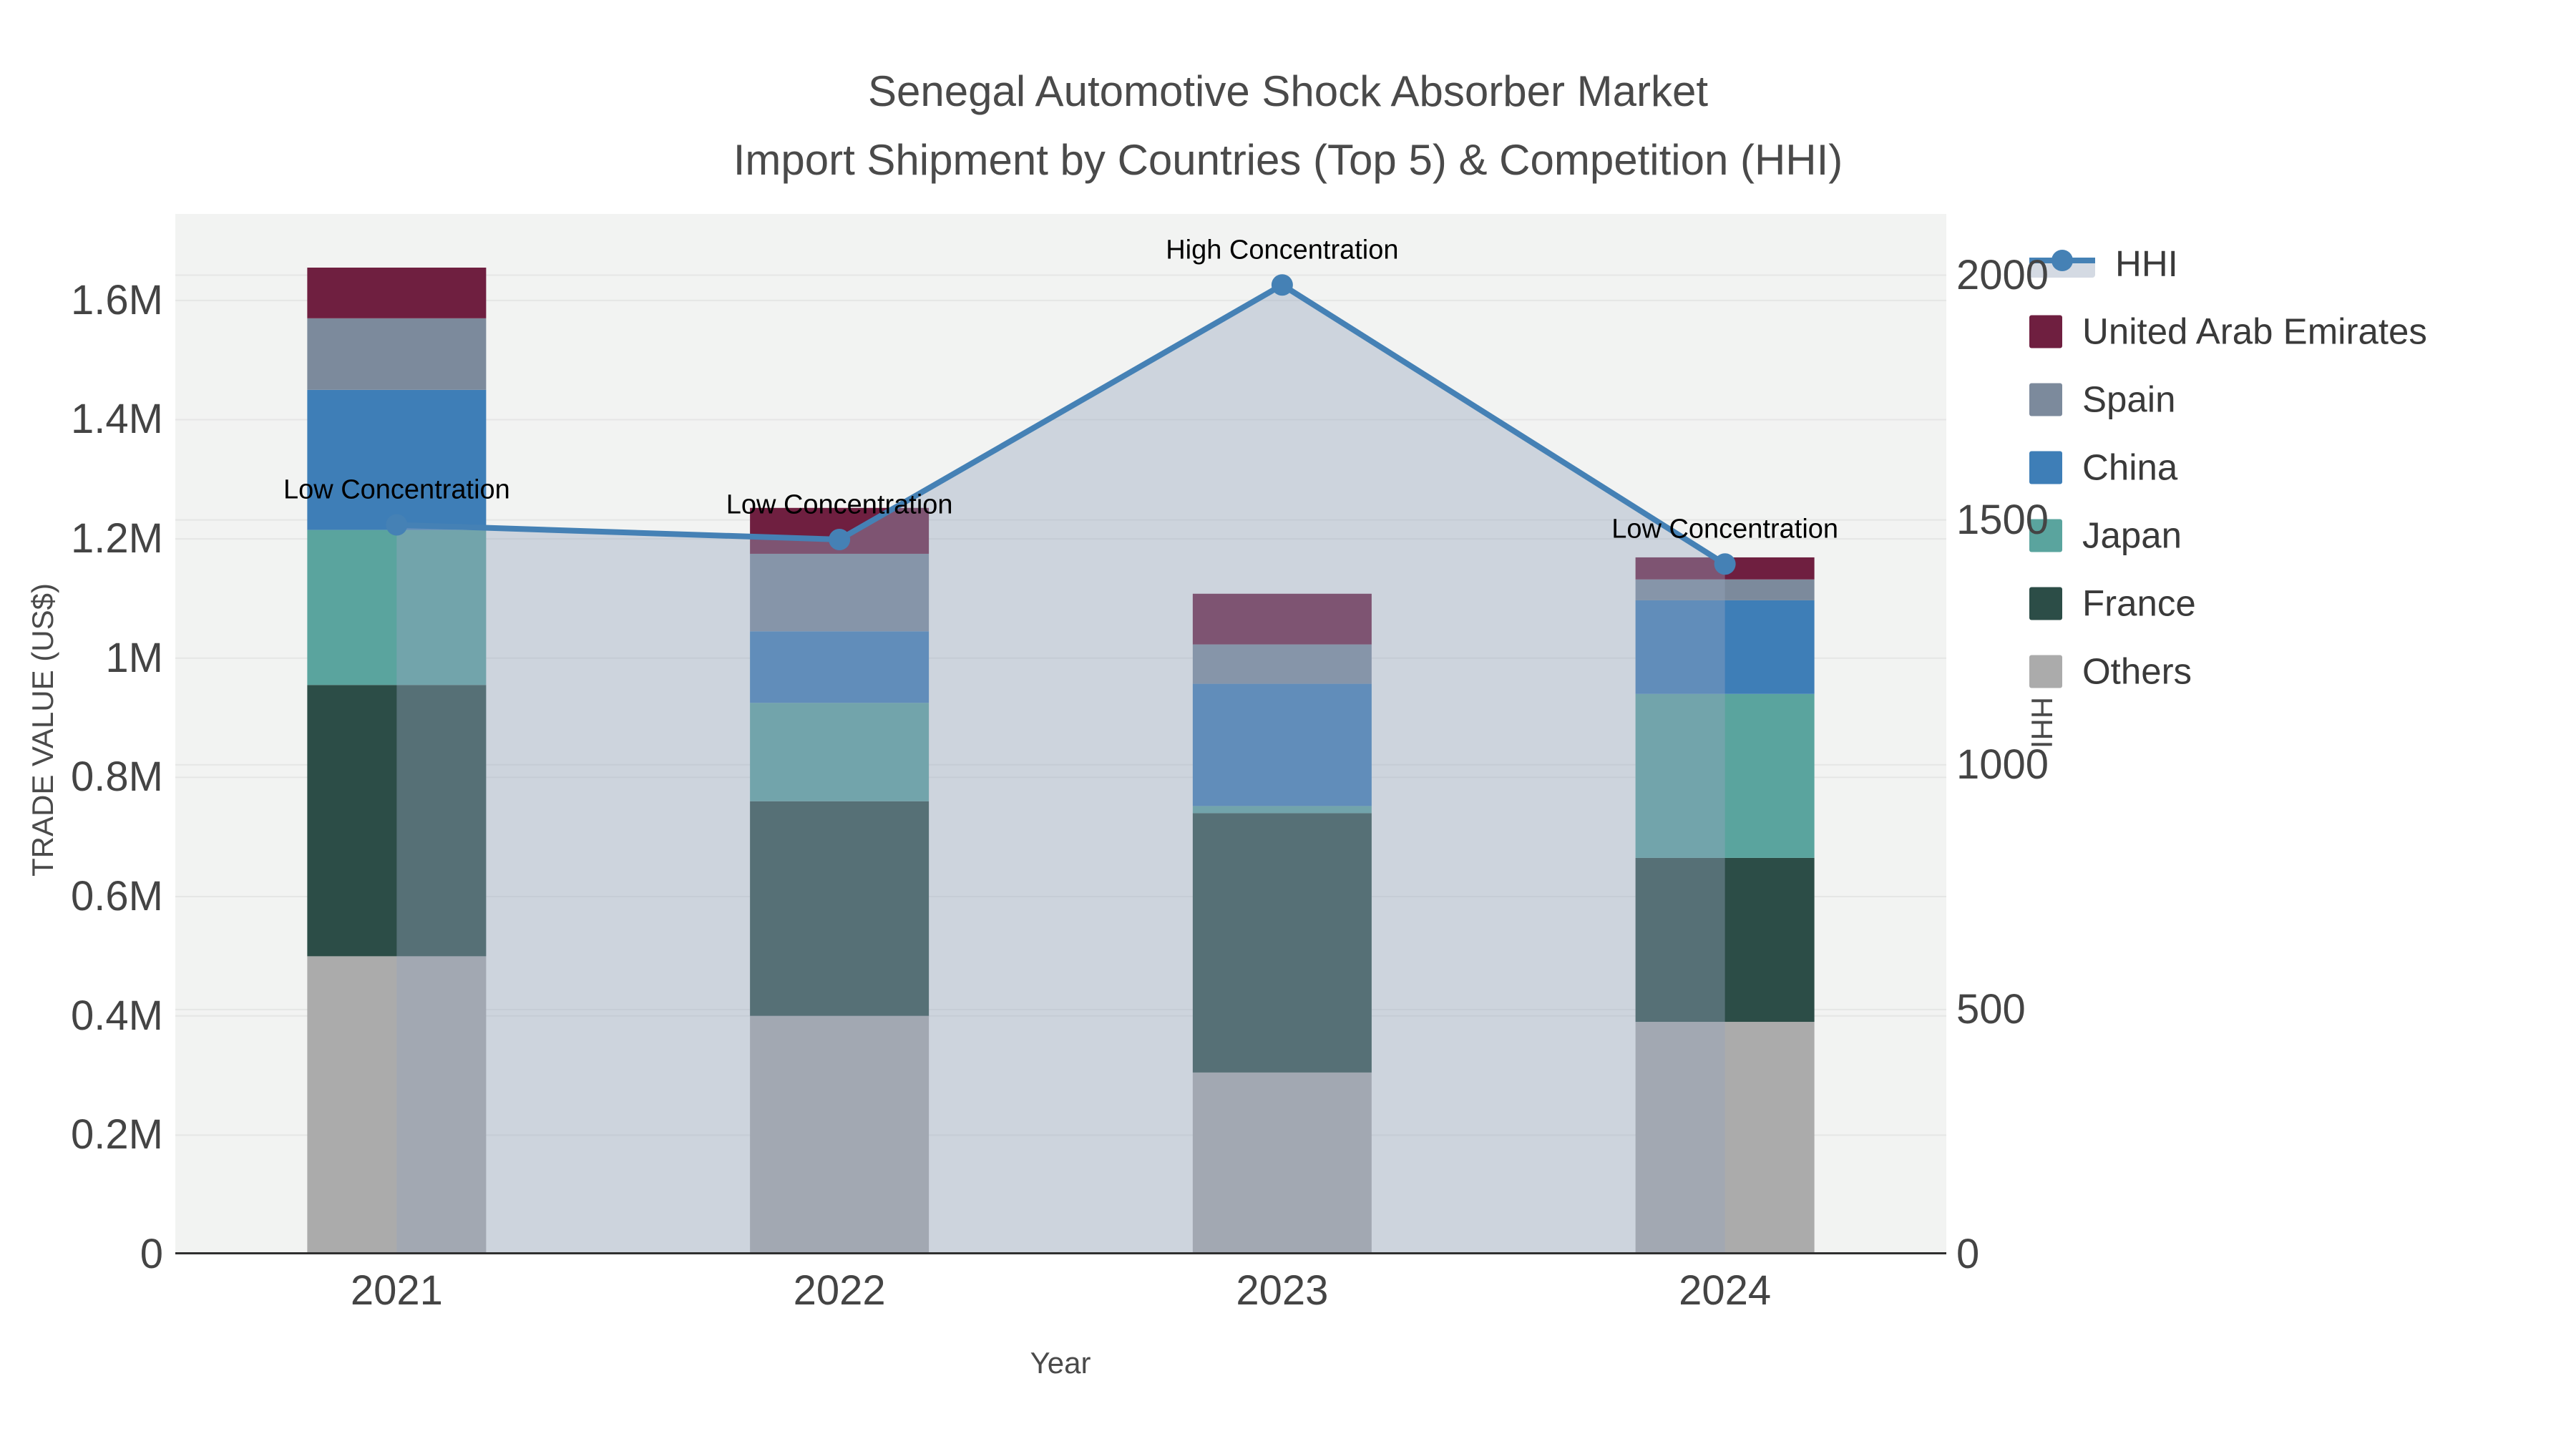  Describe the element at coordinates (1282, 285) in the screenshot. I see `hhi-marker-2023` at that location.